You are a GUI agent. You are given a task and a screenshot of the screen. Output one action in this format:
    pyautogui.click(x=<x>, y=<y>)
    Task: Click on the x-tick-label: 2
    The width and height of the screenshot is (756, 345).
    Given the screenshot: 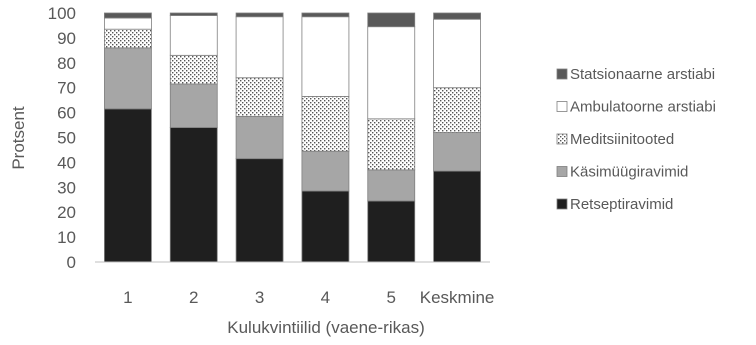 What is the action you would take?
    pyautogui.click(x=193, y=297)
    